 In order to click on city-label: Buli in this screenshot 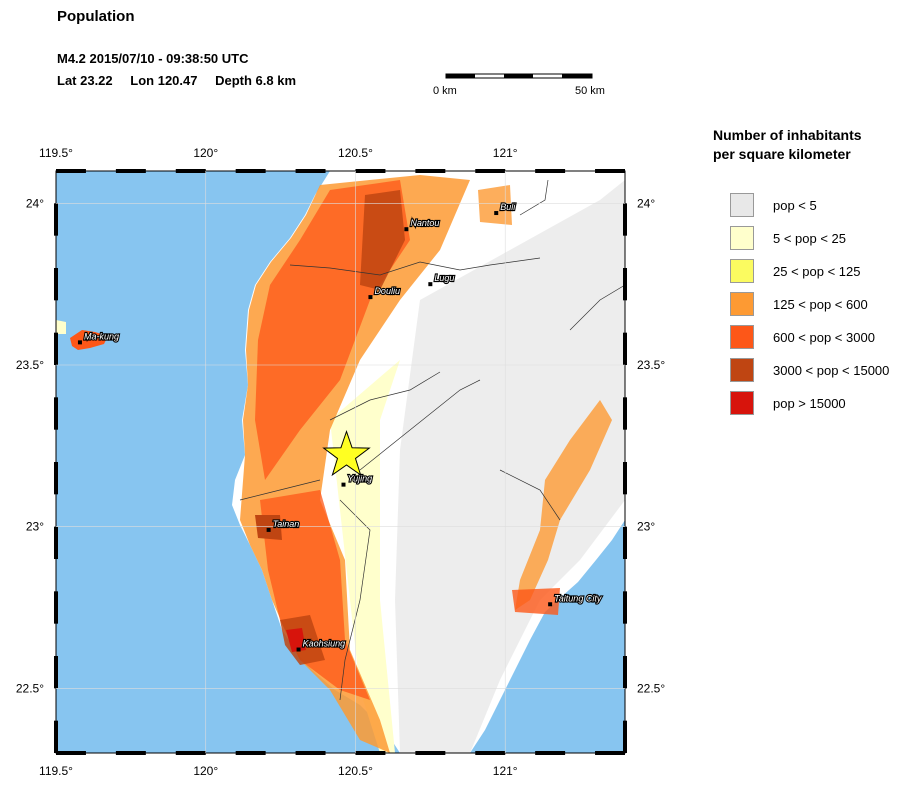, I will do `click(508, 207)`.